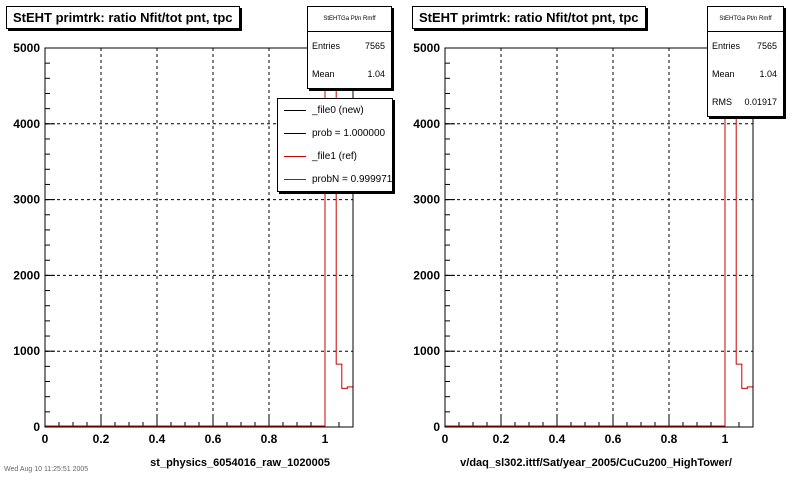 The image size is (800, 480). I want to click on legend-entry: probN = 0.999971, so click(335, 179).